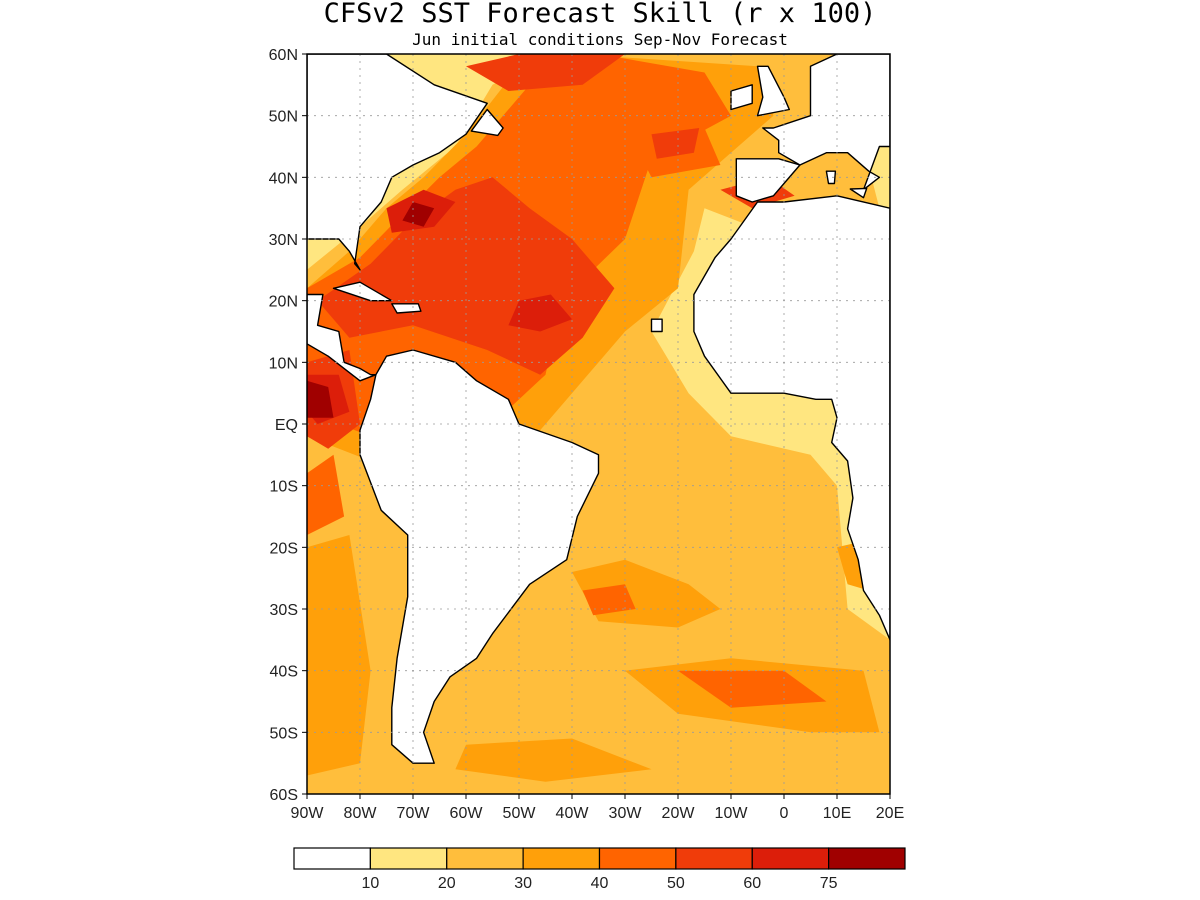 This screenshot has width=1200, height=900. What do you see at coordinates (283, 363) in the screenshot?
I see `lat-tick-label: 10N` at bounding box center [283, 363].